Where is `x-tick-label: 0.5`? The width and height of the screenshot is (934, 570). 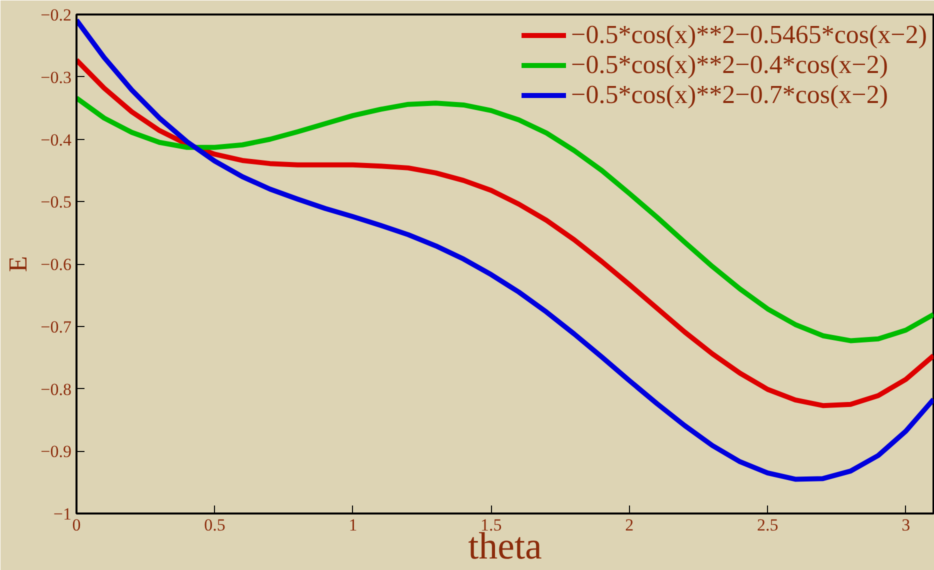
x-tick-label: 0.5 is located at coordinates (215, 525).